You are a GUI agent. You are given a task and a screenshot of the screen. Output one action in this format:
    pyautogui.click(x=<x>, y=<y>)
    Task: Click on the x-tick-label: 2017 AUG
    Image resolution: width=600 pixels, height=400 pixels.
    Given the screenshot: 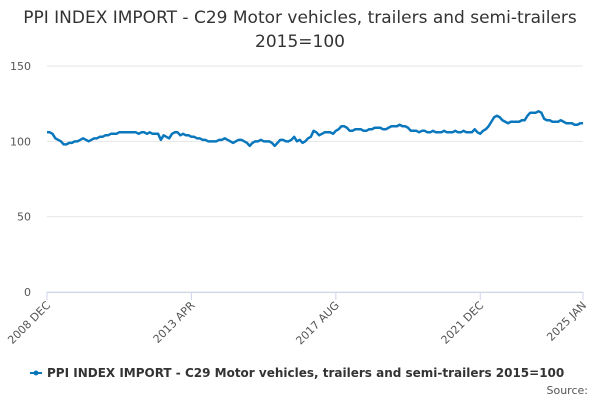 What is the action you would take?
    pyautogui.click(x=317, y=323)
    